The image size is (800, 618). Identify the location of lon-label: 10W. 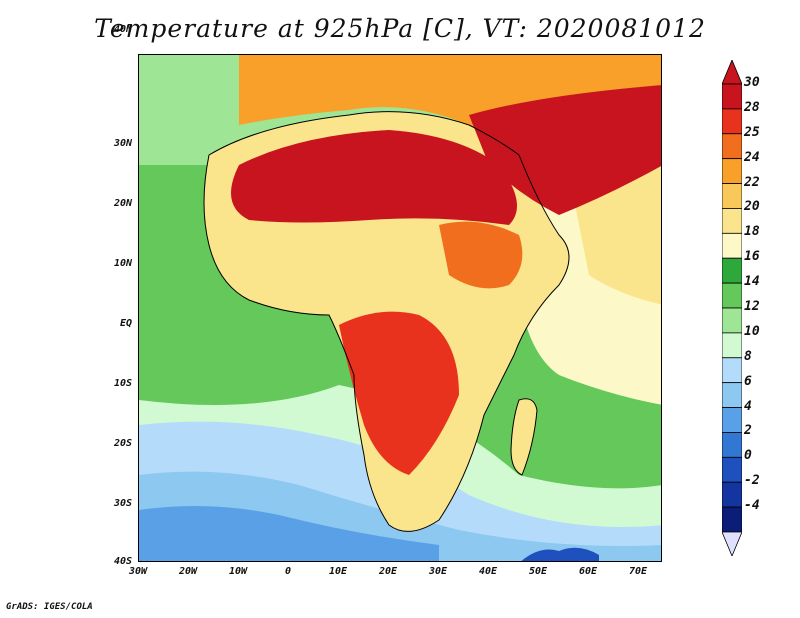
(238, 571).